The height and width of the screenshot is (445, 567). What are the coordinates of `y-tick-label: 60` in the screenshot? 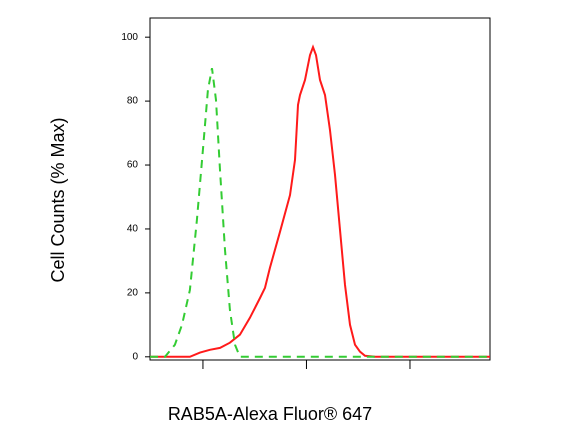 It's located at (133, 165).